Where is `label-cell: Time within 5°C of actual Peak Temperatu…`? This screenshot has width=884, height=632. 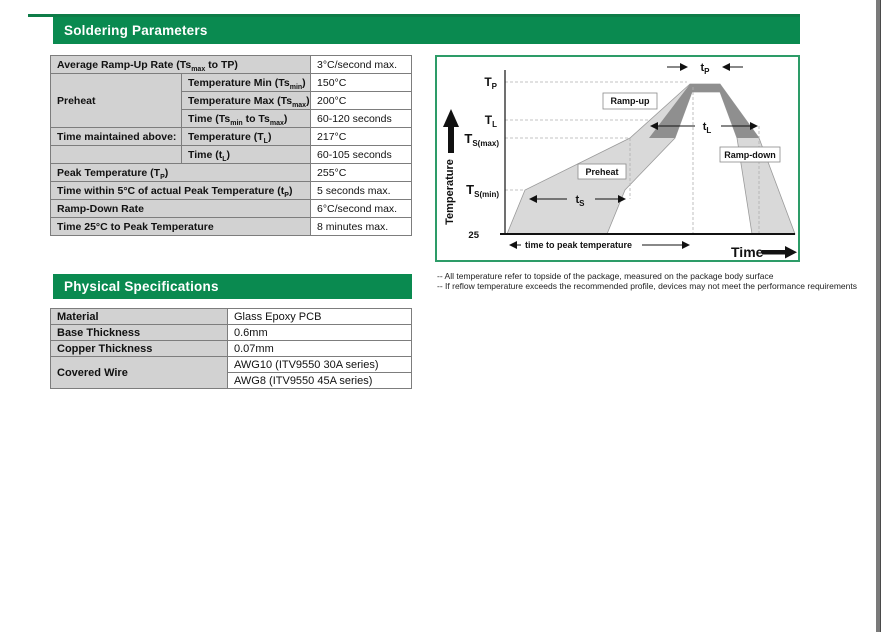 label-cell: Time within 5°C of actual Peak Temperatu… is located at coordinates (180, 190).